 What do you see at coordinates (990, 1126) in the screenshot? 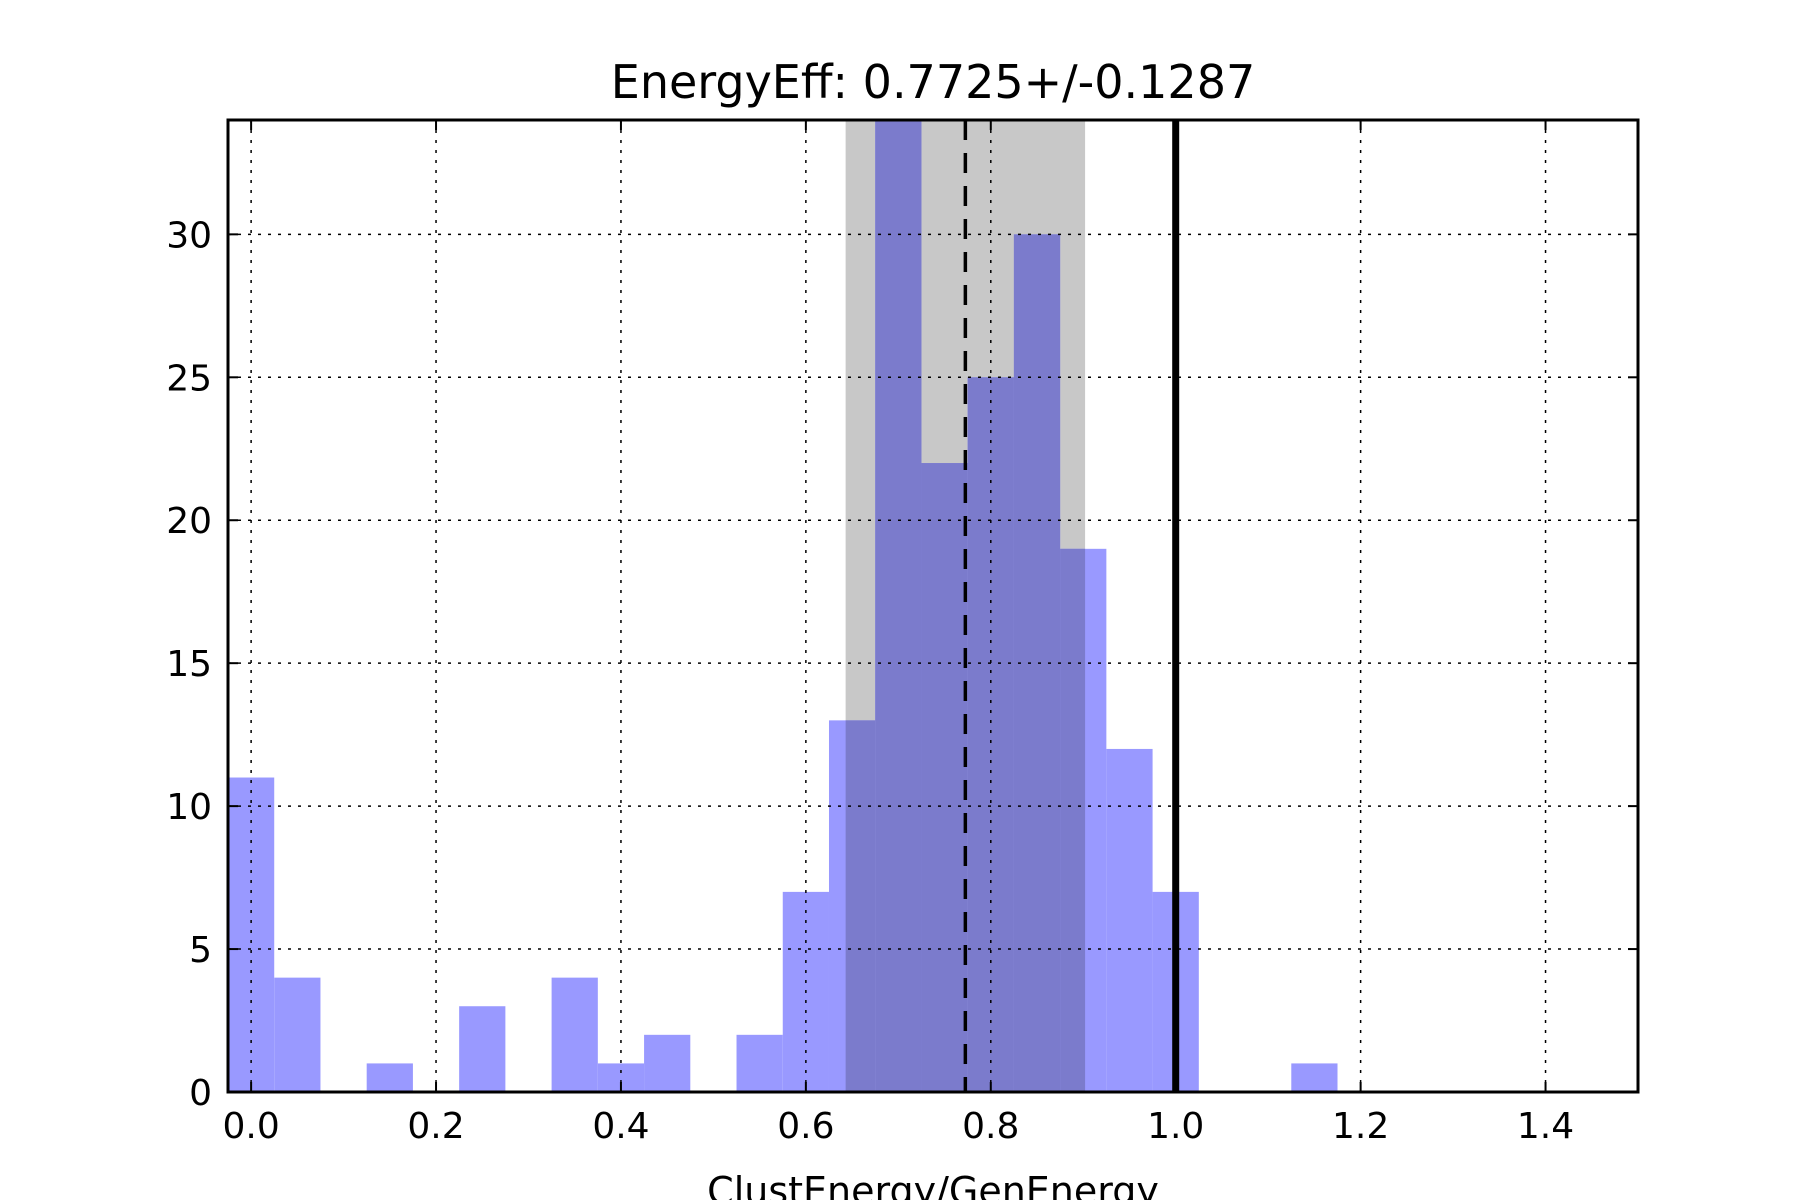
I see `x-tick-label: 0.8` at bounding box center [990, 1126].